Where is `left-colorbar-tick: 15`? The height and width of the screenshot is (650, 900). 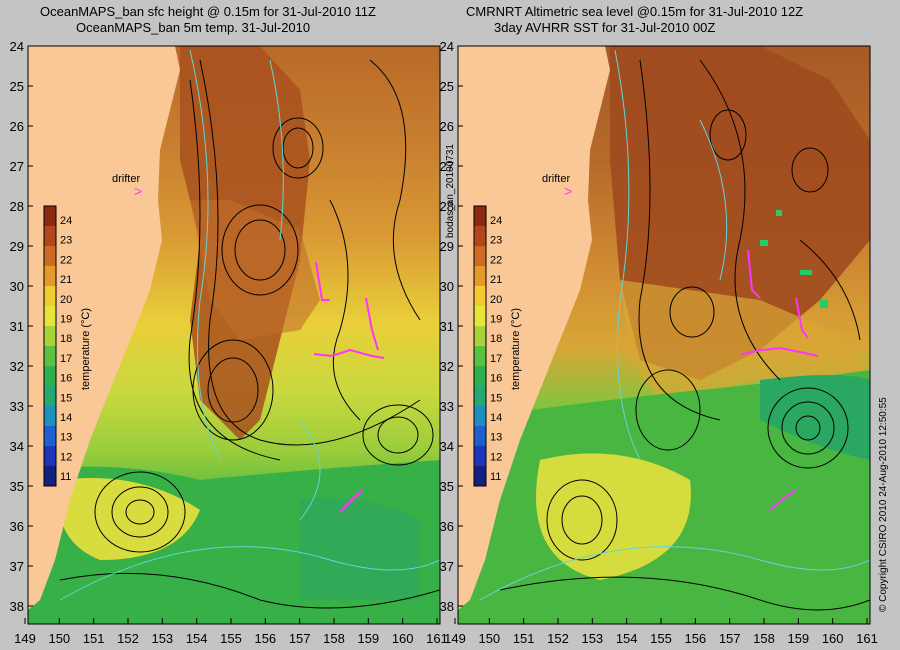 left-colorbar-tick: 15 is located at coordinates (66, 398).